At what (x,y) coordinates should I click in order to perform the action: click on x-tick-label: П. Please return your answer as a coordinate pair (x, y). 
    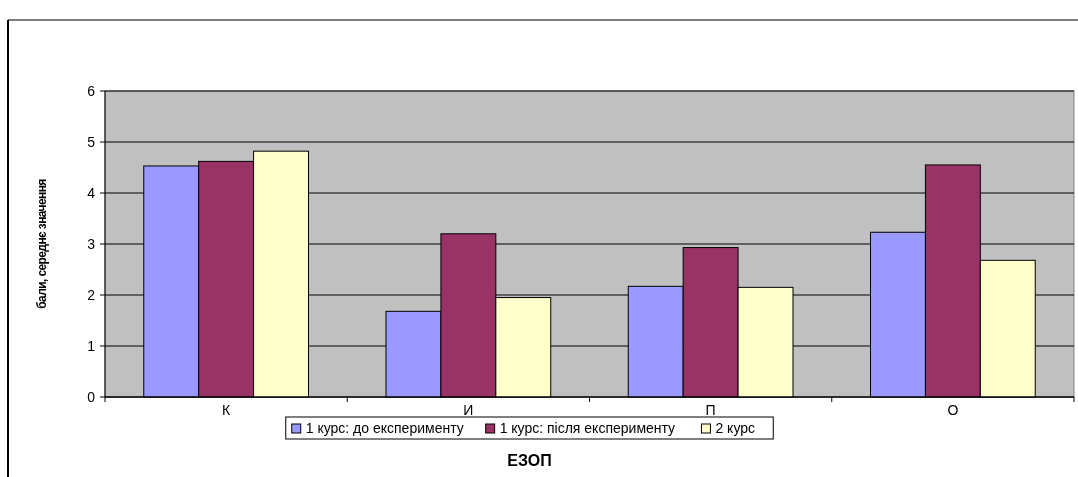
    Looking at the image, I should click on (710, 410).